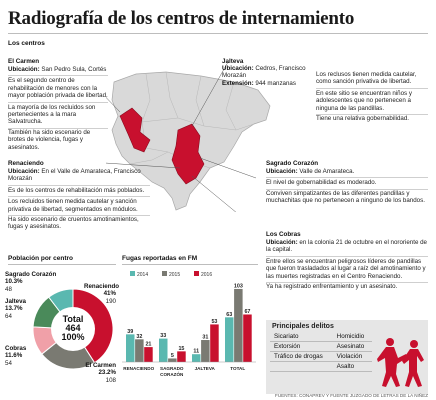 Image resolution: width=436 pixels, height=400 pixels. What do you see at coordinates (100, 373) in the screenshot?
I see `donut-label-el-carmen: El Carmen 23.2% 108` at bounding box center [100, 373].